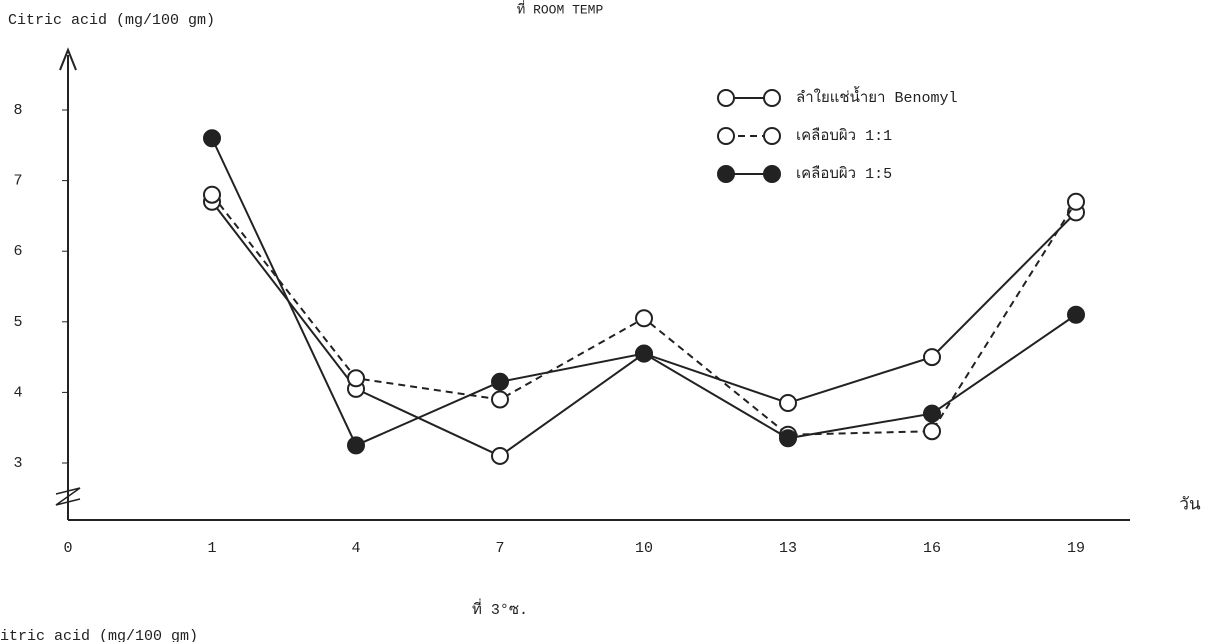  I want to click on subtitle: ที่ 3°ซ., so click(500, 608).